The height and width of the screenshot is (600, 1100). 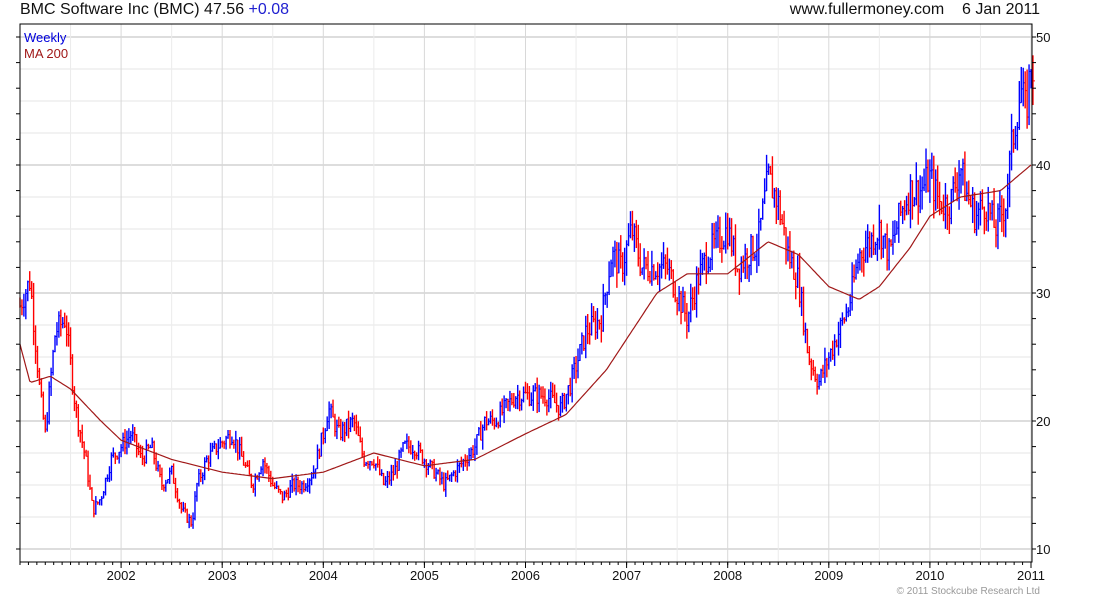 What do you see at coordinates (1031, 575) in the screenshot?
I see `x-tick-label: 2011` at bounding box center [1031, 575].